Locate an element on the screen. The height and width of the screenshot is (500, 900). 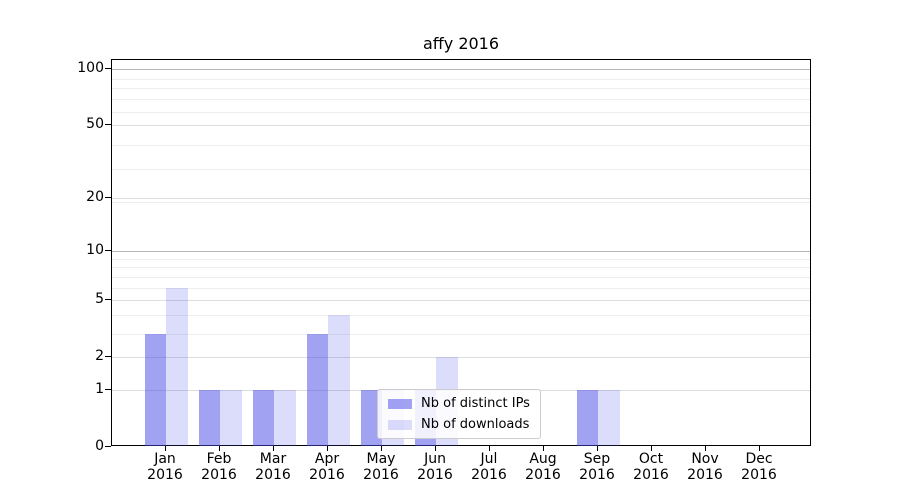
x-tick-label: Nov 2016 is located at coordinates (705, 467).